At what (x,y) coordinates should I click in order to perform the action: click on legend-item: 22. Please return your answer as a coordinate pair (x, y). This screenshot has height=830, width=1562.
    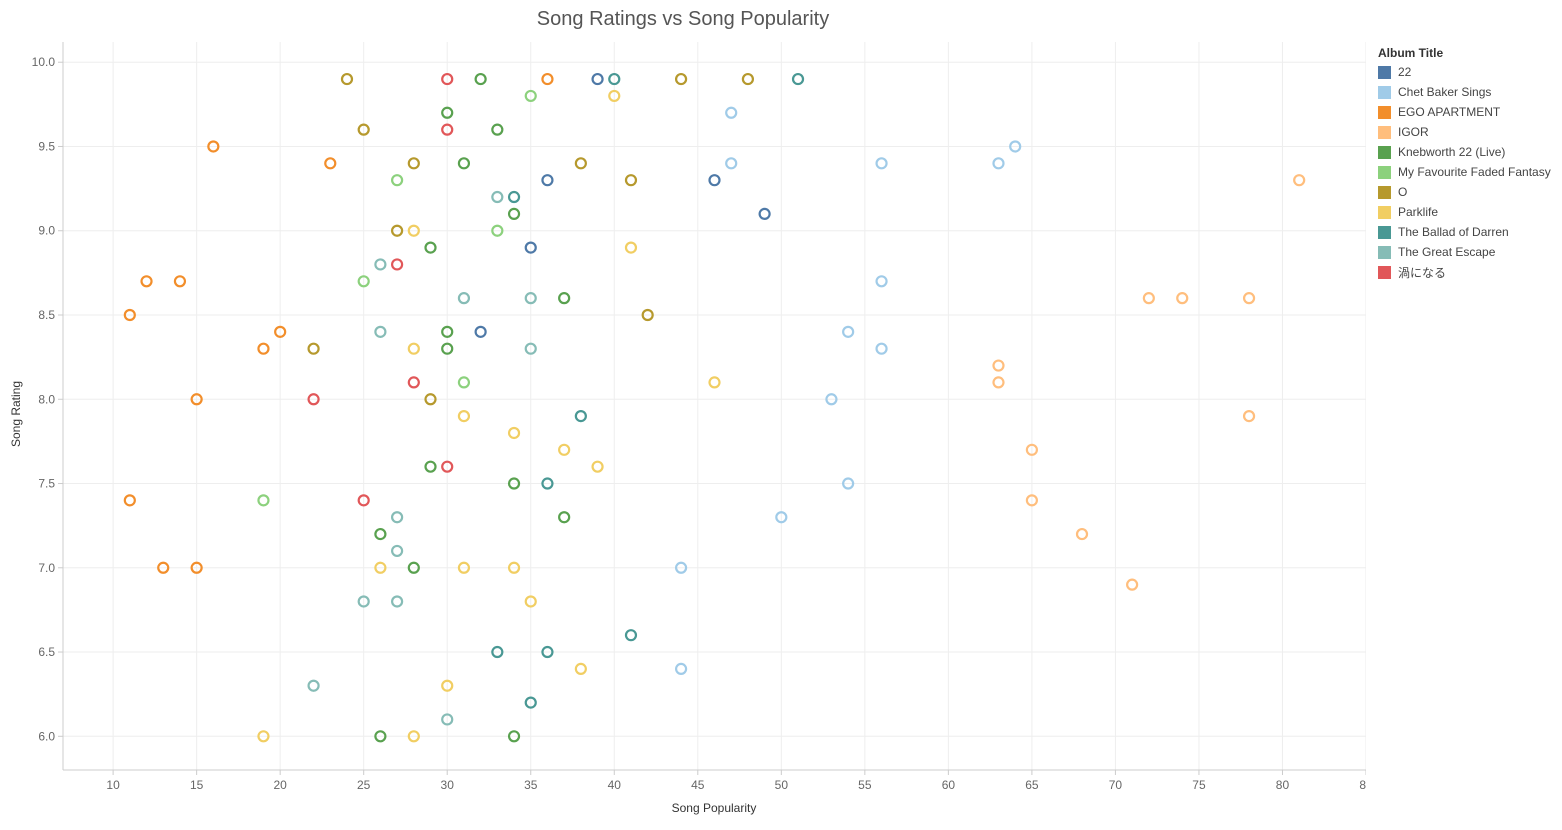
    Looking at the image, I should click on (1470, 72).